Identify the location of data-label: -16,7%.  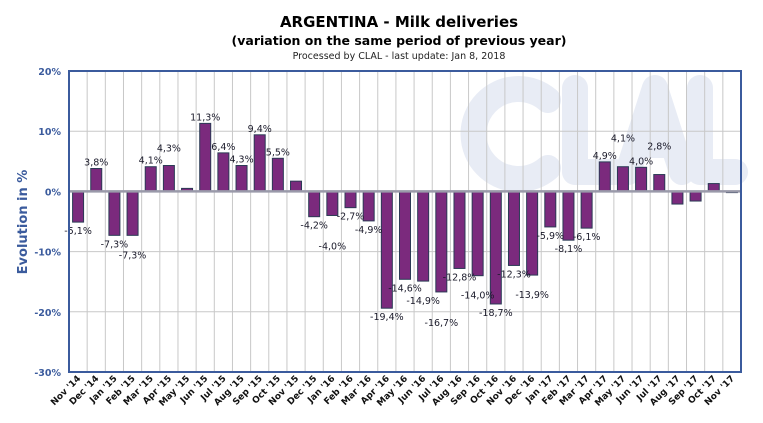
(442, 323).